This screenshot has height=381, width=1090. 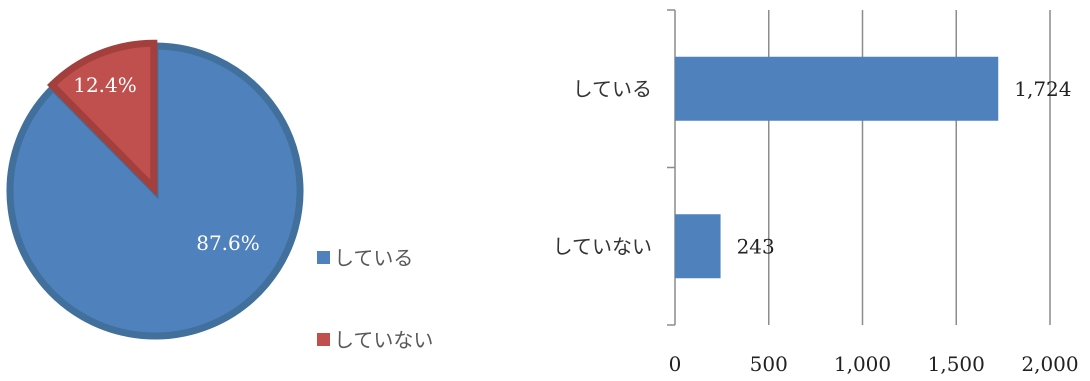 I want to click on legend-swatch-shiteiru, so click(x=323, y=257).